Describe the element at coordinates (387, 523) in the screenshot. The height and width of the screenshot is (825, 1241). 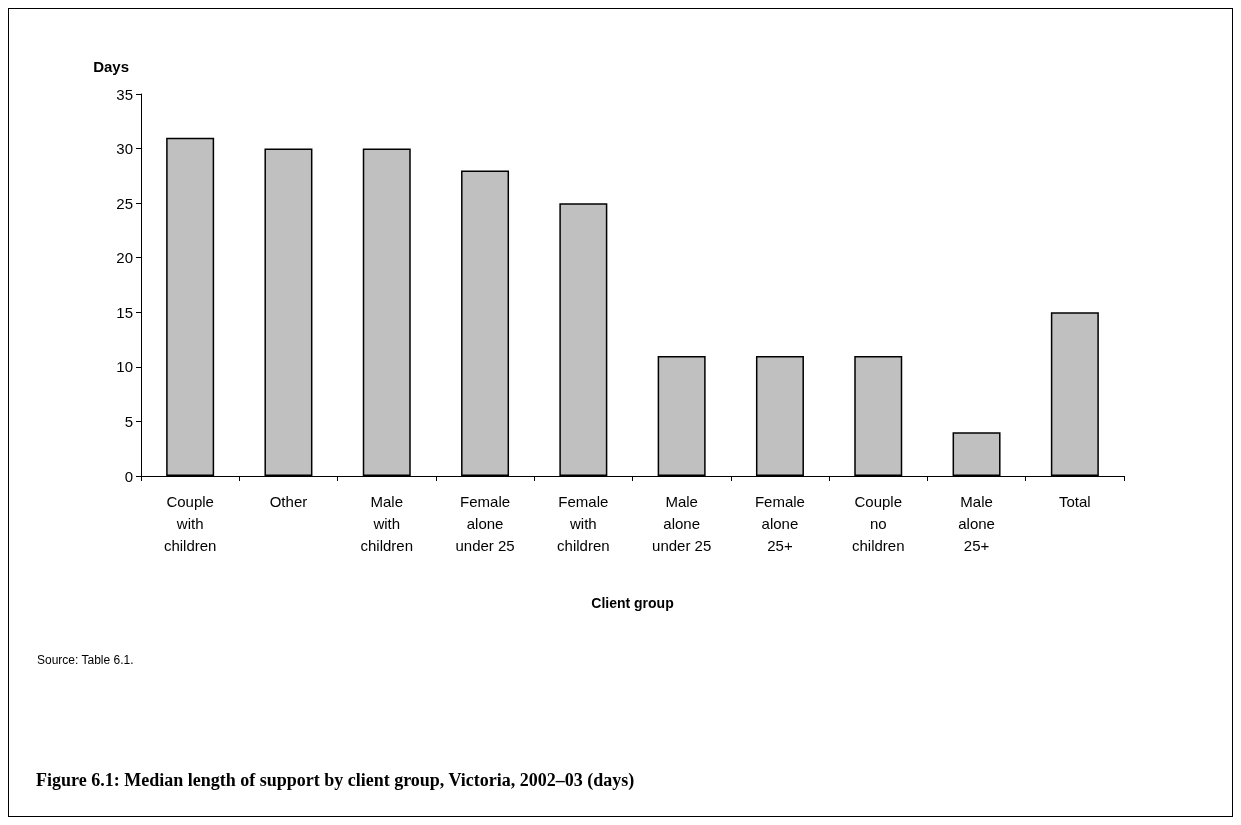
I see `x-tick-label: Male with children` at that location.